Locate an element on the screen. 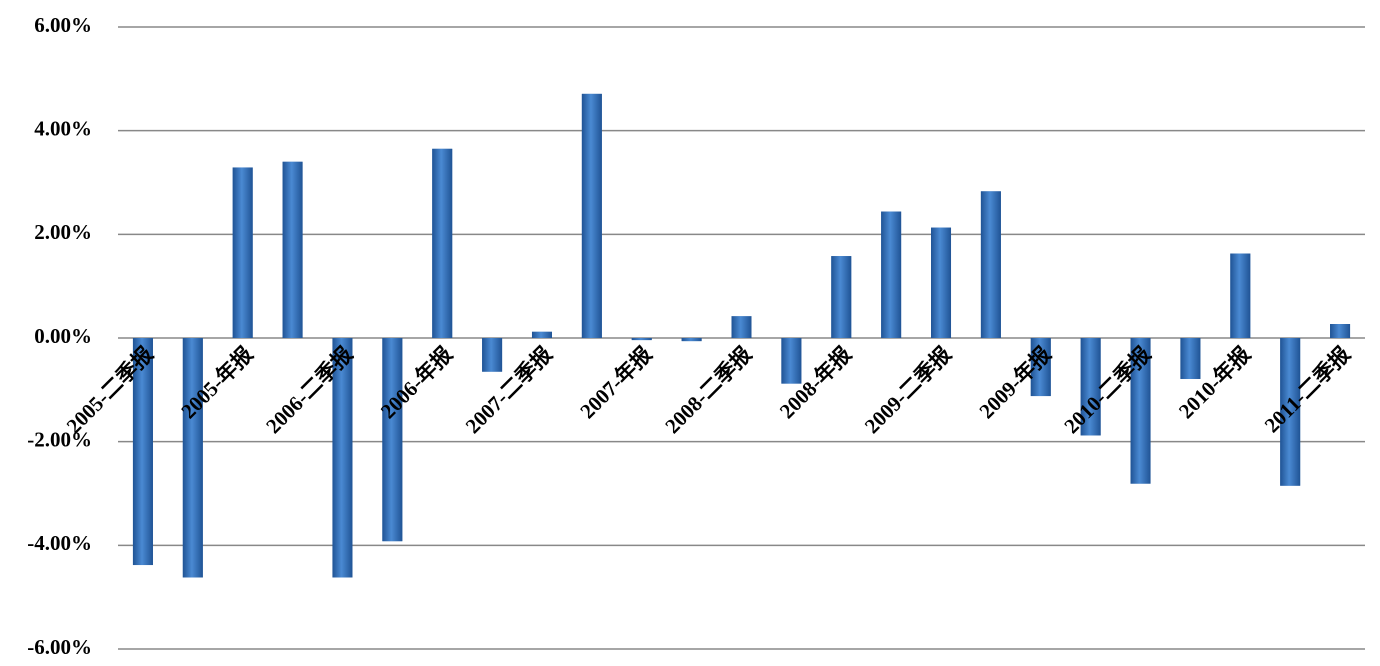  x-tick-label: 2008-二季报 is located at coordinates (708, 390).